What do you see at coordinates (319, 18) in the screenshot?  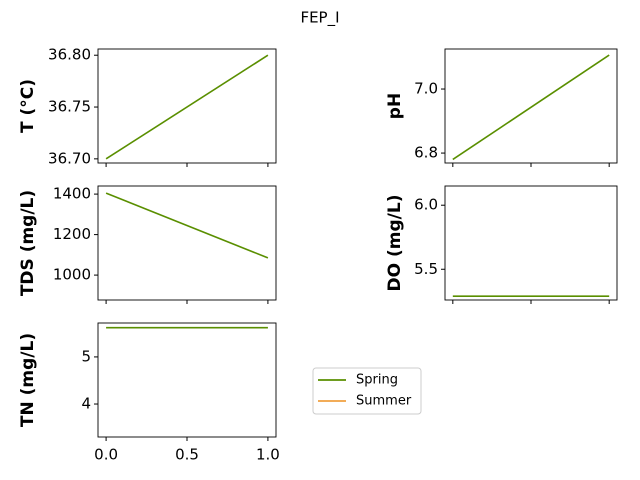 I see `figure-title: FEP_I` at bounding box center [319, 18].